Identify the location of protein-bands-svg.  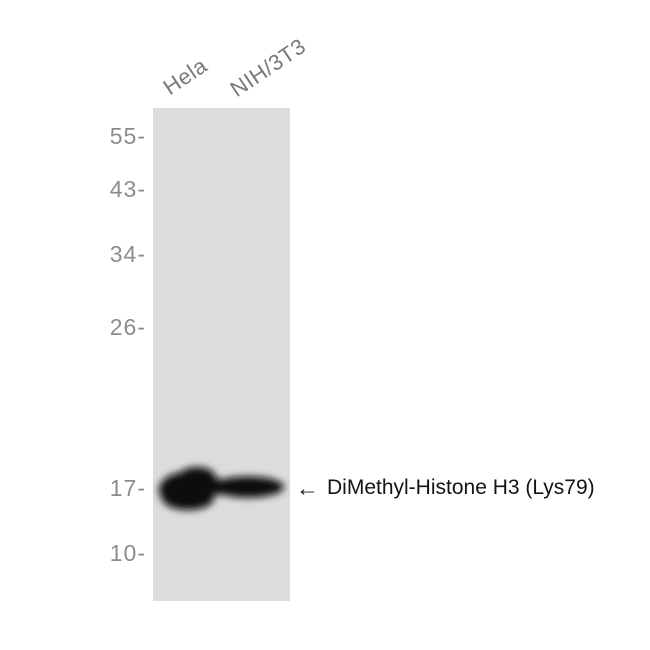
(221, 488).